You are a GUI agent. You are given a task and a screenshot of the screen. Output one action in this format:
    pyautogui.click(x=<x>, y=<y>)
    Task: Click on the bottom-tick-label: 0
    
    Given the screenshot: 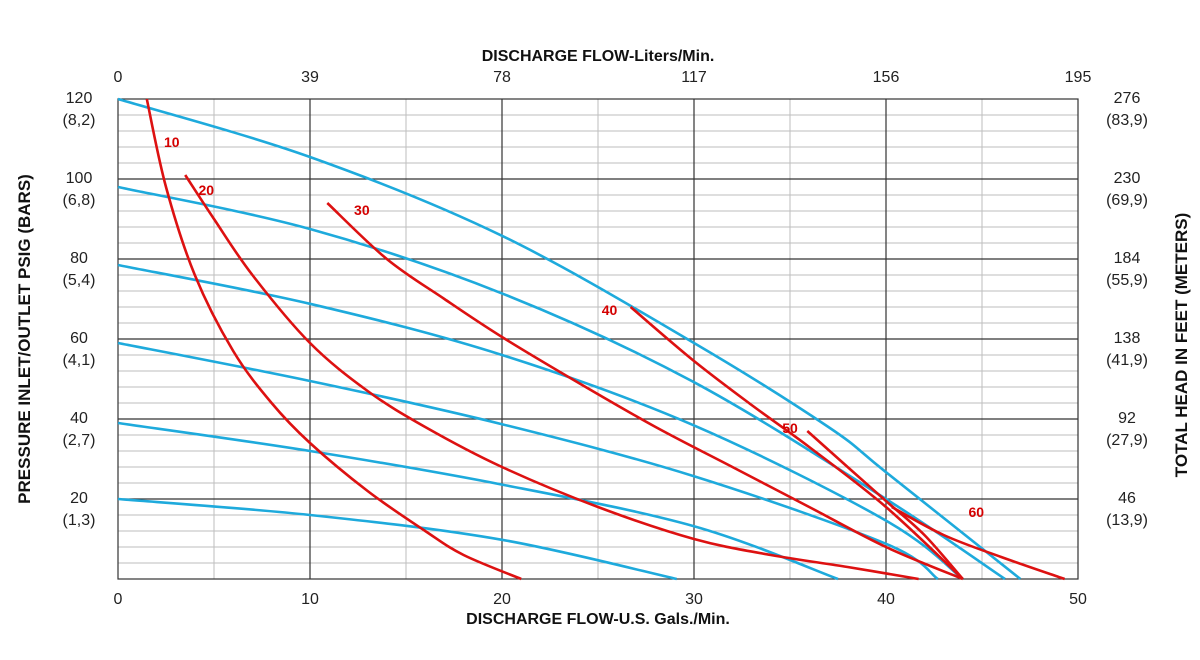 What is the action you would take?
    pyautogui.click(x=118, y=599)
    